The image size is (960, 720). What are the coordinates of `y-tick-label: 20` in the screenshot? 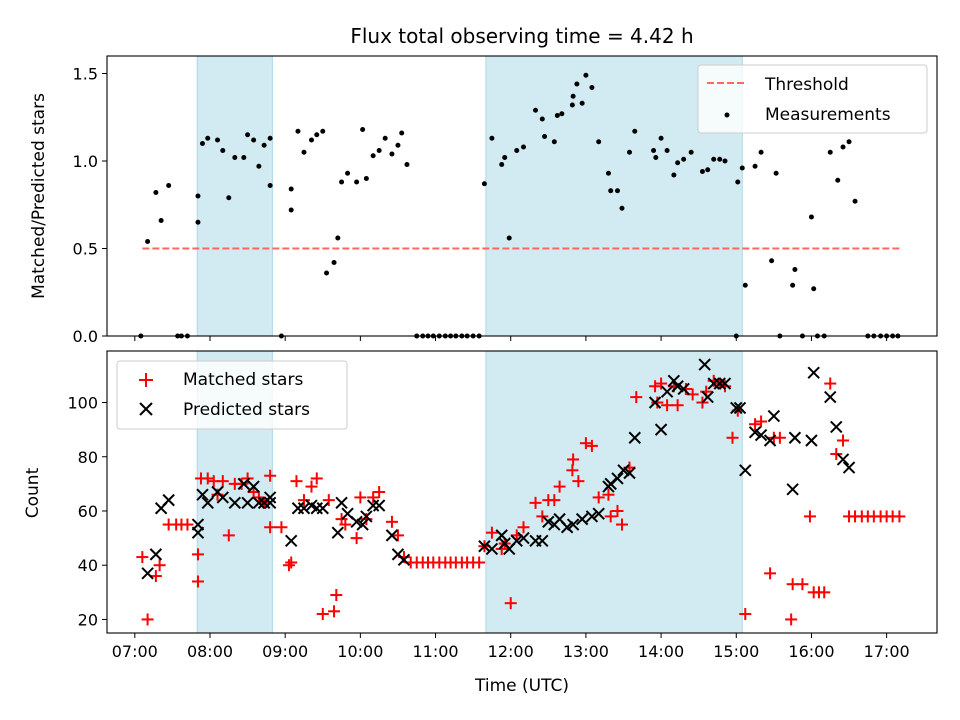 It's located at (88, 619).